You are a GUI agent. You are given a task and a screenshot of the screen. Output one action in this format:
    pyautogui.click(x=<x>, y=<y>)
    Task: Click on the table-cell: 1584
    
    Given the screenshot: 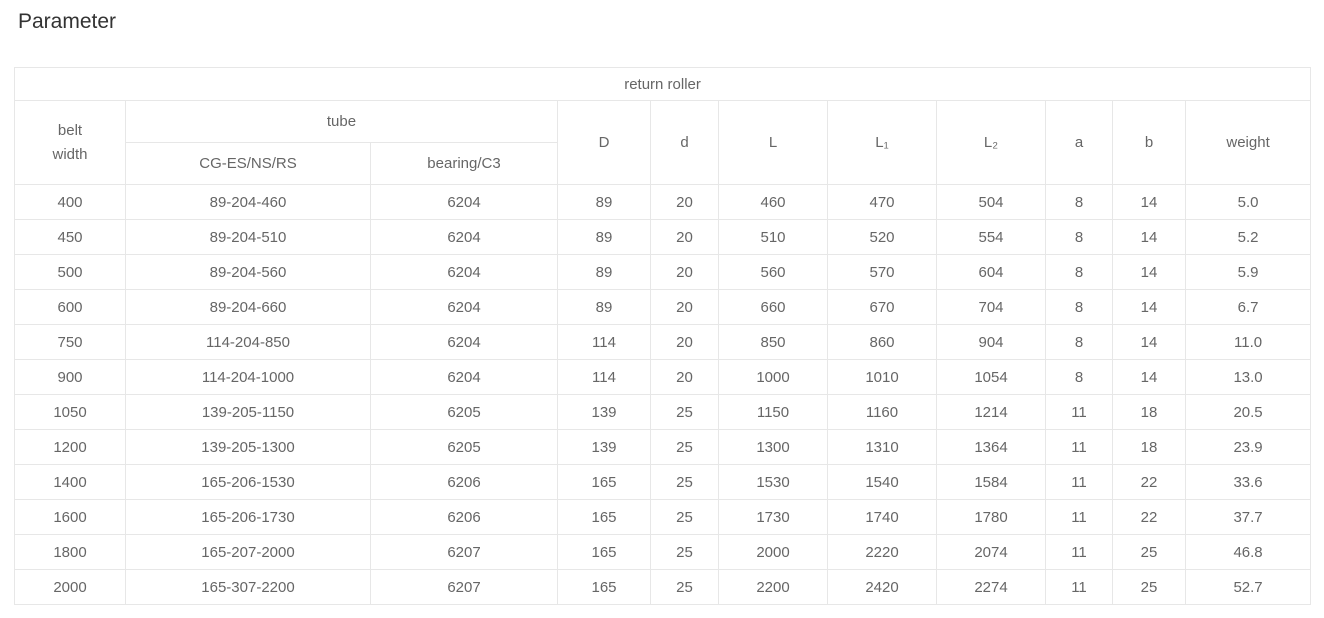 What is the action you would take?
    pyautogui.click(x=991, y=482)
    